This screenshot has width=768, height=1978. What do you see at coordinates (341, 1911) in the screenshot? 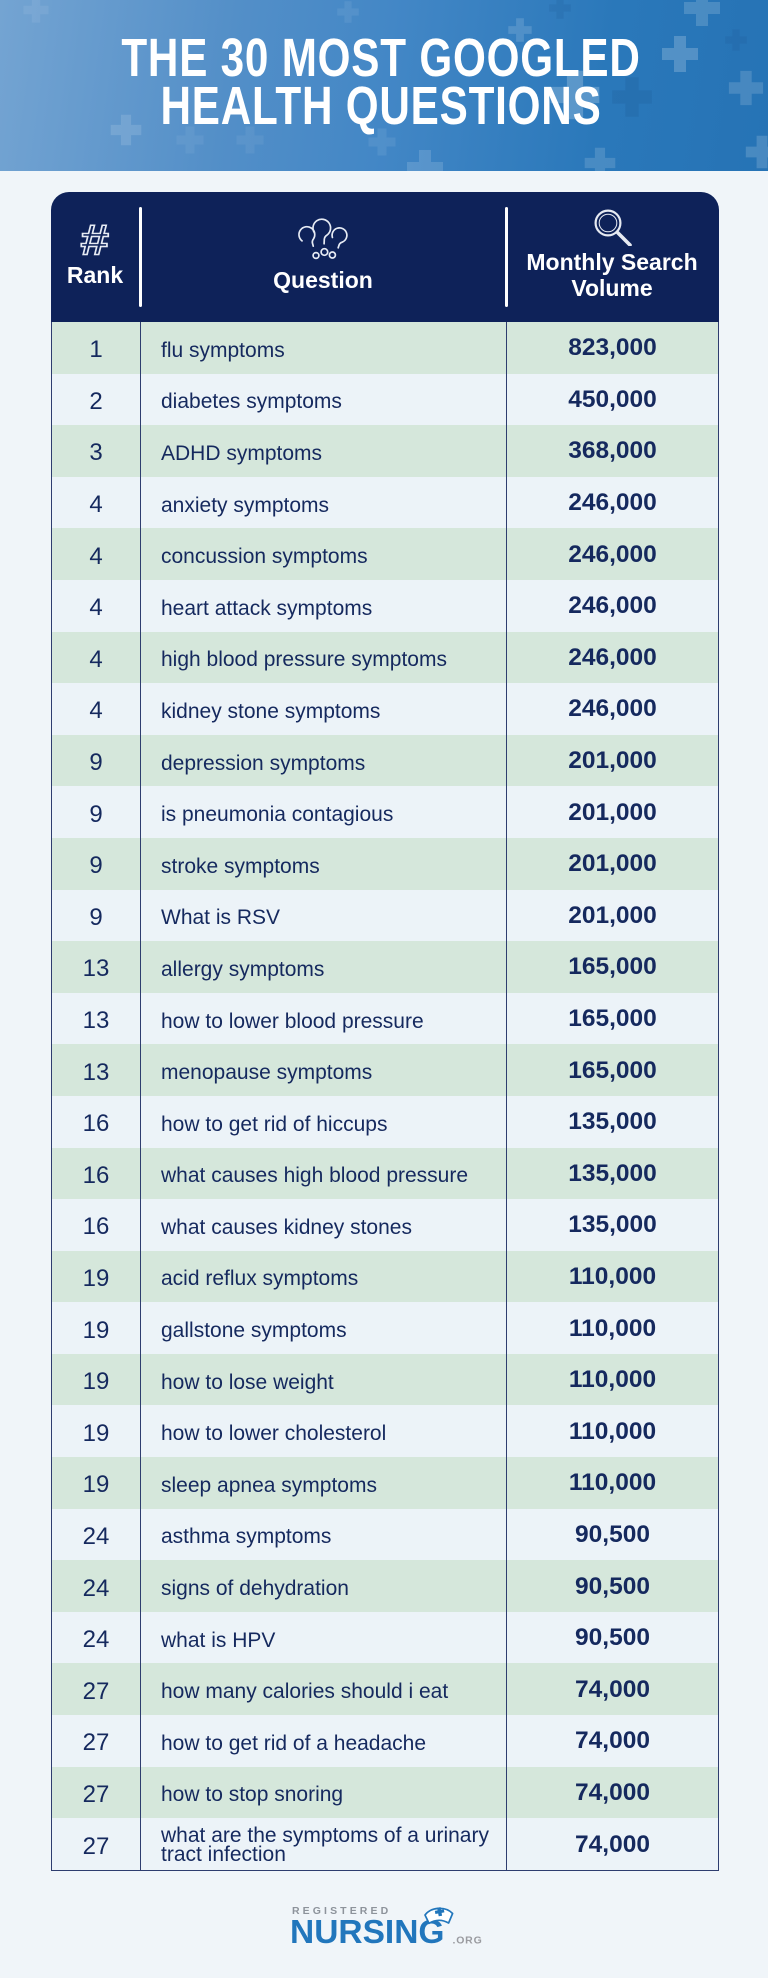
I see `svg-text: REGISTERED` at bounding box center [341, 1911].